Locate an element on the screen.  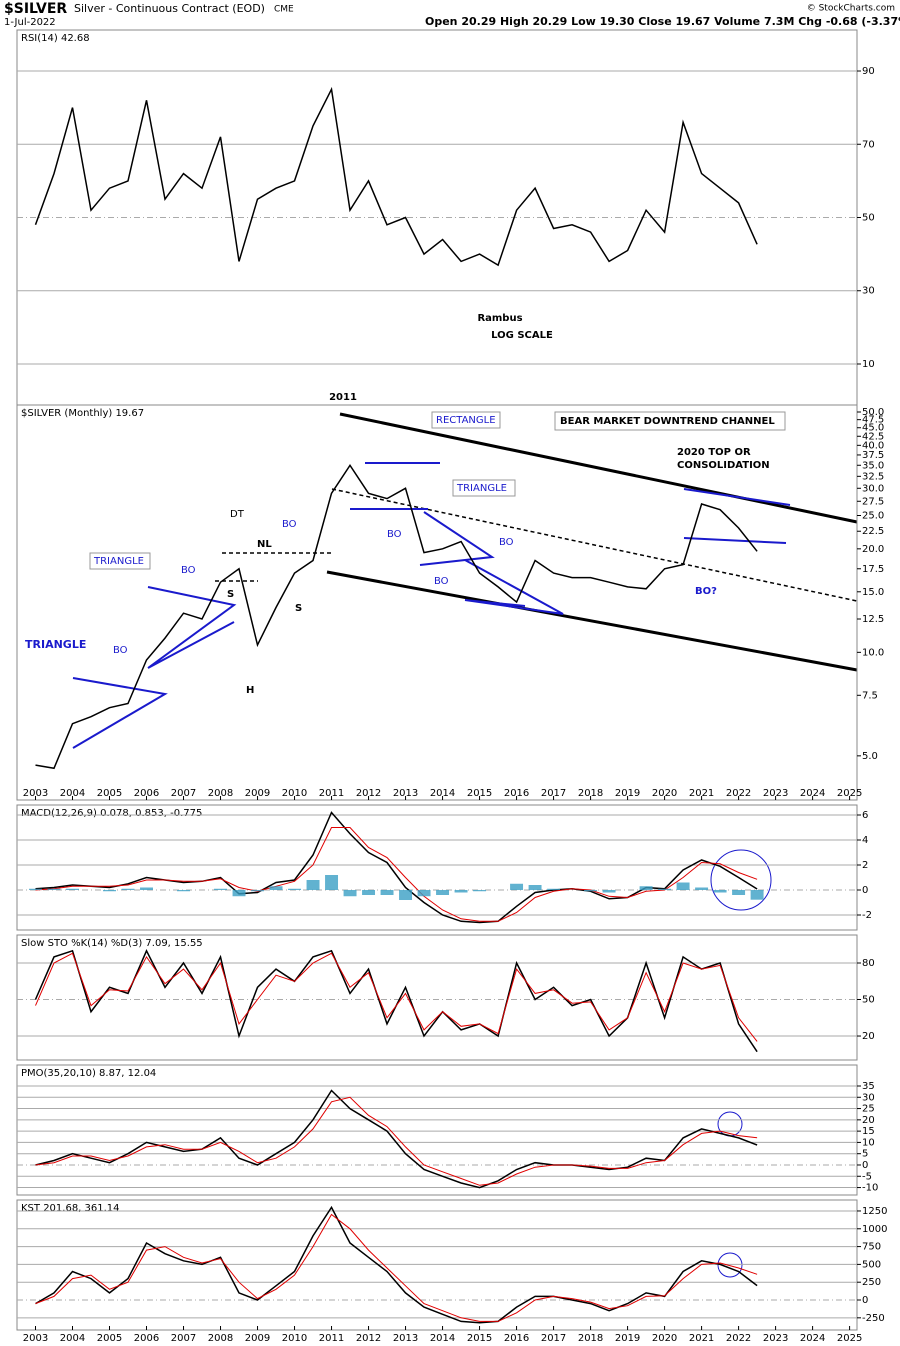
y-tick-label: 10.0 is located at coordinates (873, 652).